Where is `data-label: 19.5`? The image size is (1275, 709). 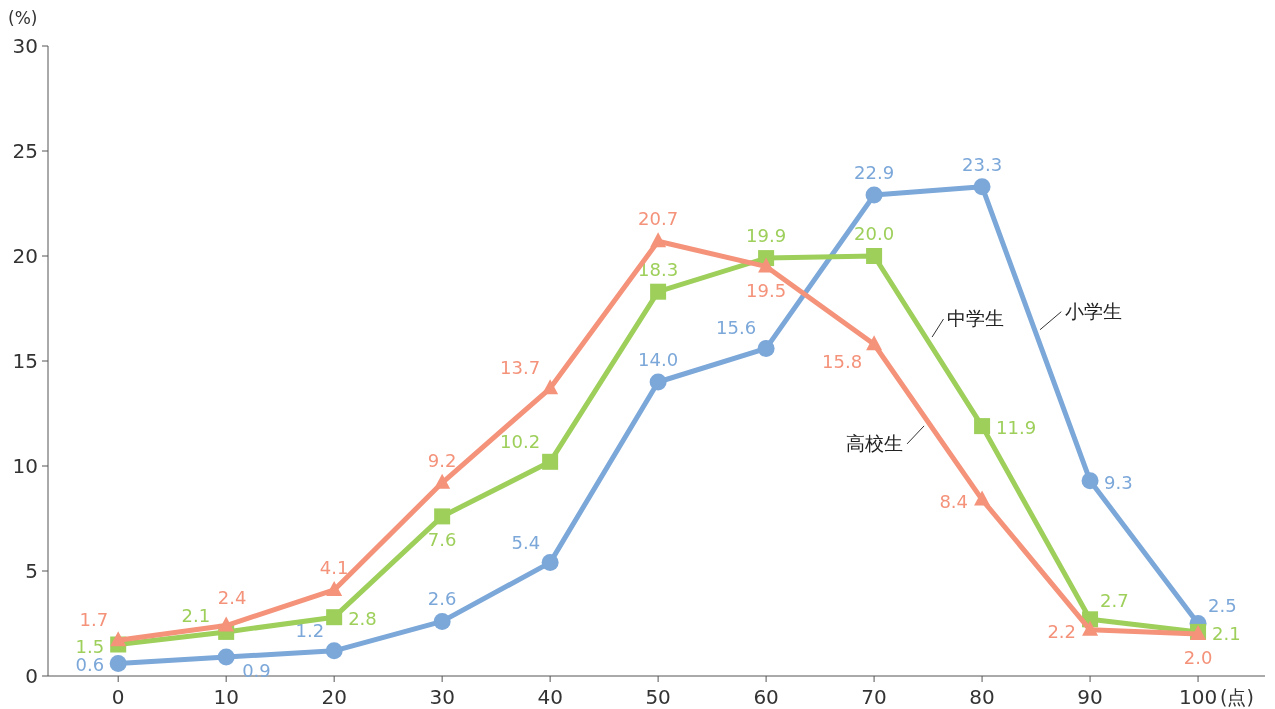
data-label: 19.5 is located at coordinates (766, 290).